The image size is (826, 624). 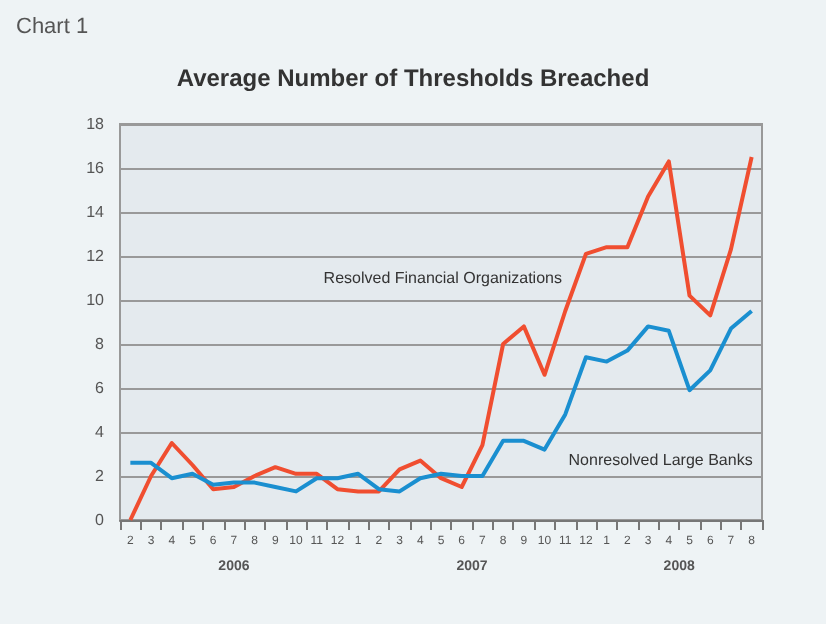 What do you see at coordinates (100, 520) in the screenshot?
I see `y-tick-label: 0` at bounding box center [100, 520].